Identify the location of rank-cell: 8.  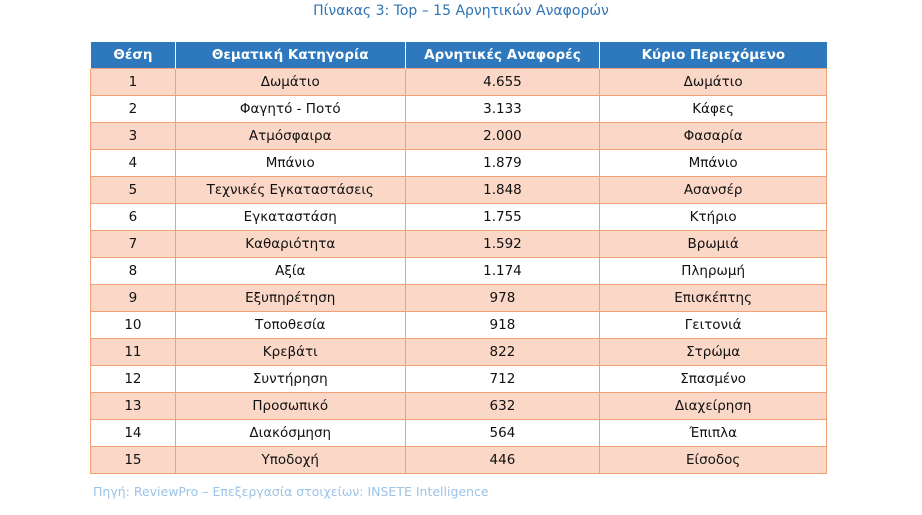
(133, 271).